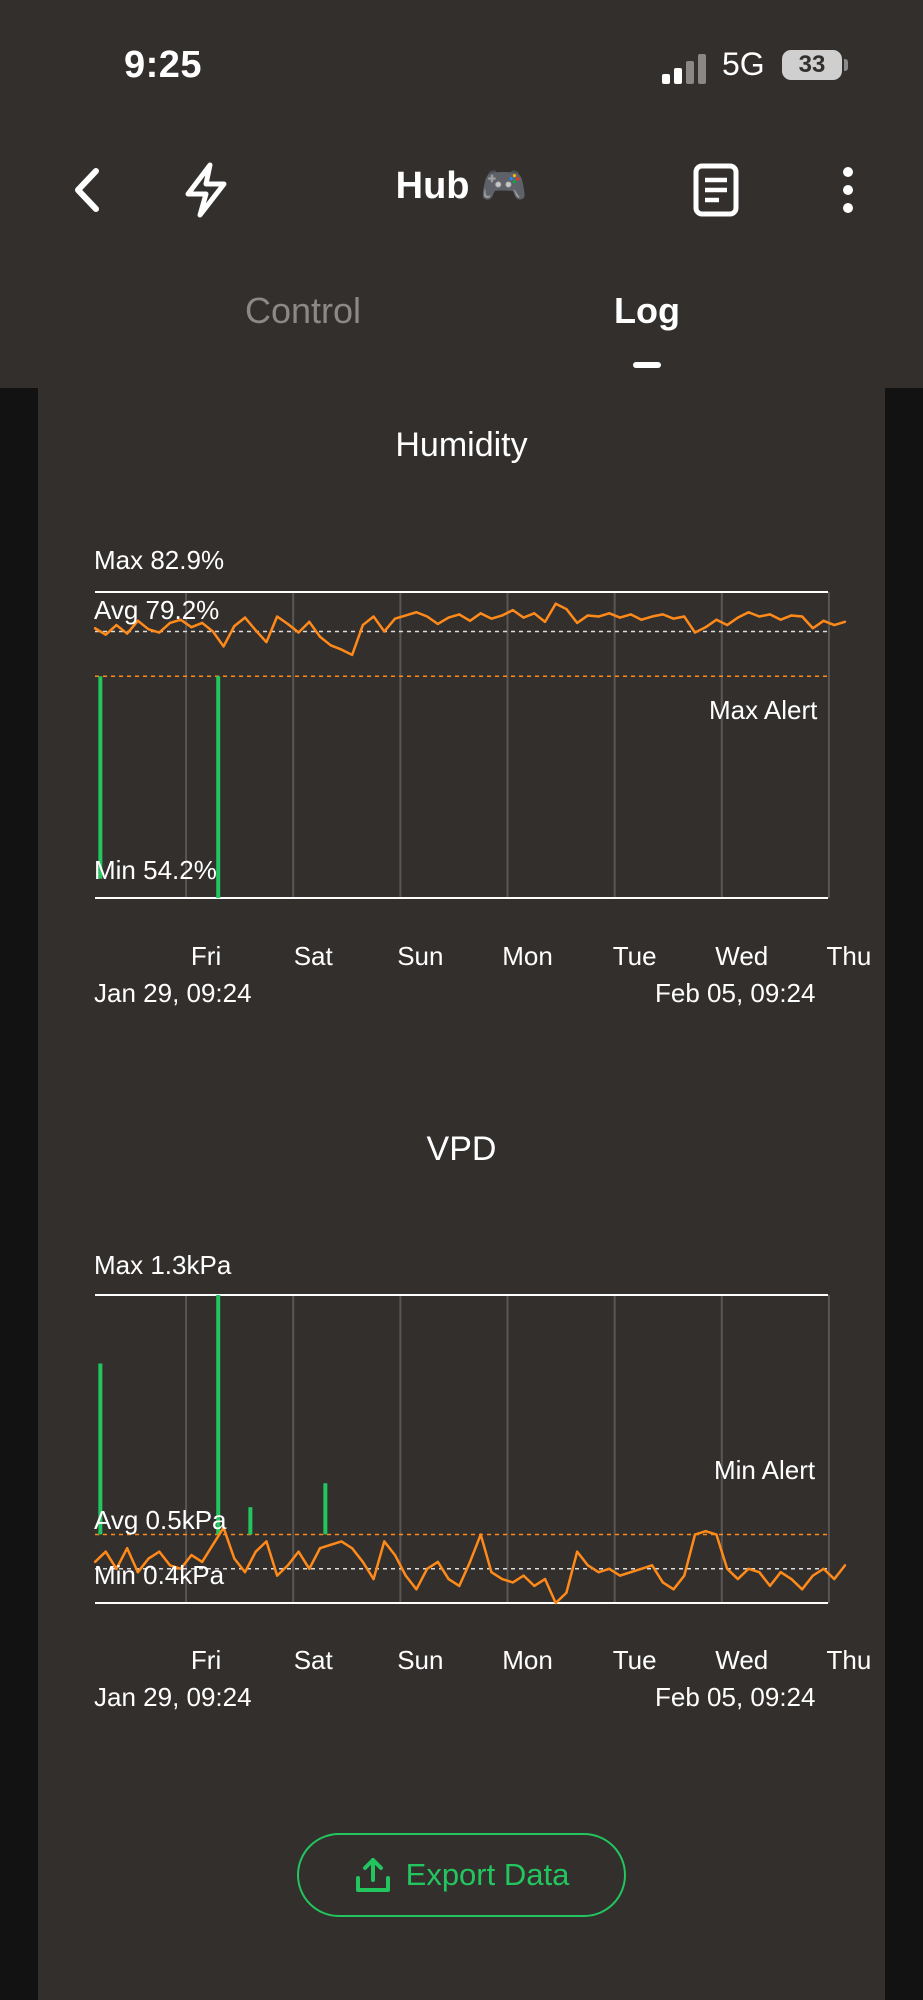 The width and height of the screenshot is (923, 2000). I want to click on humidity-min-label: Min 54.2%, so click(155, 870).